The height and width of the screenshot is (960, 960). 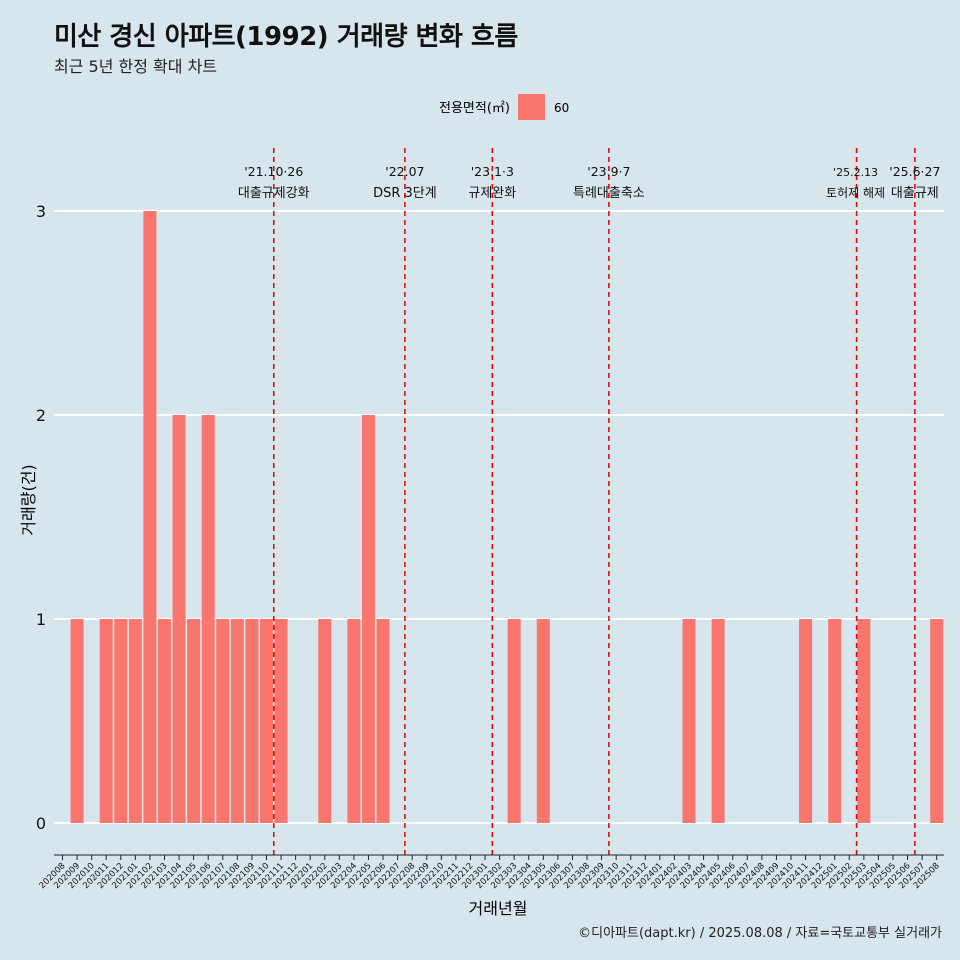 I want to click on x-axis-label: 거래년월, so click(x=498, y=908).